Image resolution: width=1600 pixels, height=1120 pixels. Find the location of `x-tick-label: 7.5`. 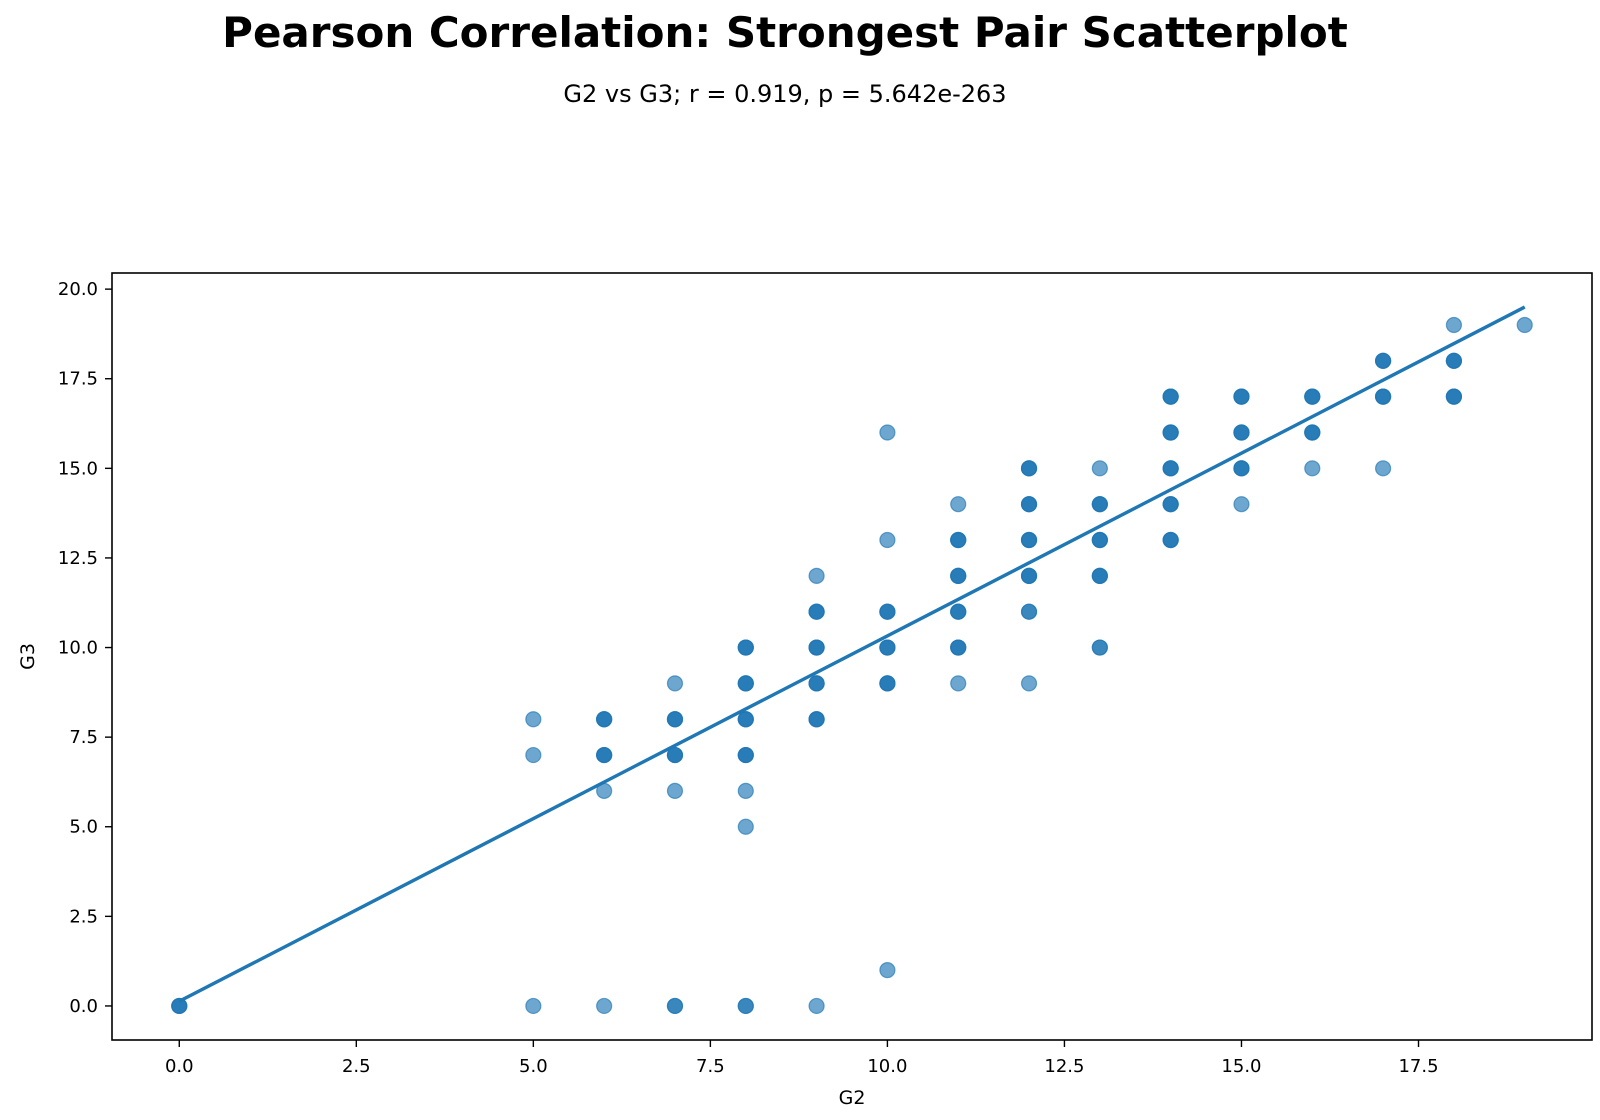

x-tick-label: 7.5 is located at coordinates (710, 1066).